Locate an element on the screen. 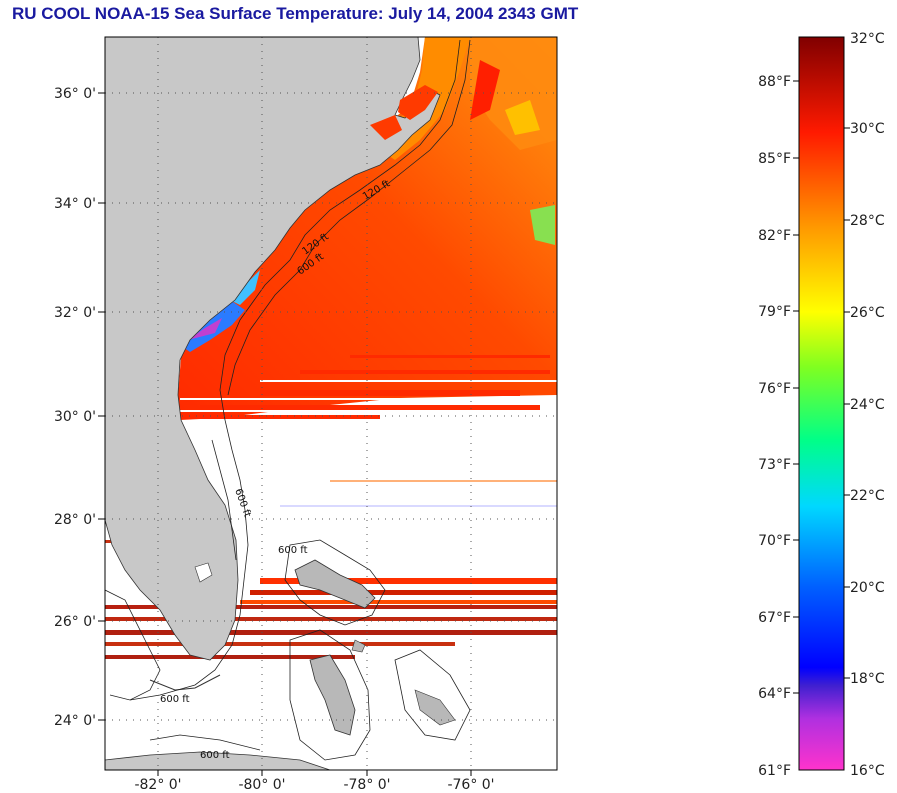  fahrenheit-label: 85°F is located at coordinates (774, 159).